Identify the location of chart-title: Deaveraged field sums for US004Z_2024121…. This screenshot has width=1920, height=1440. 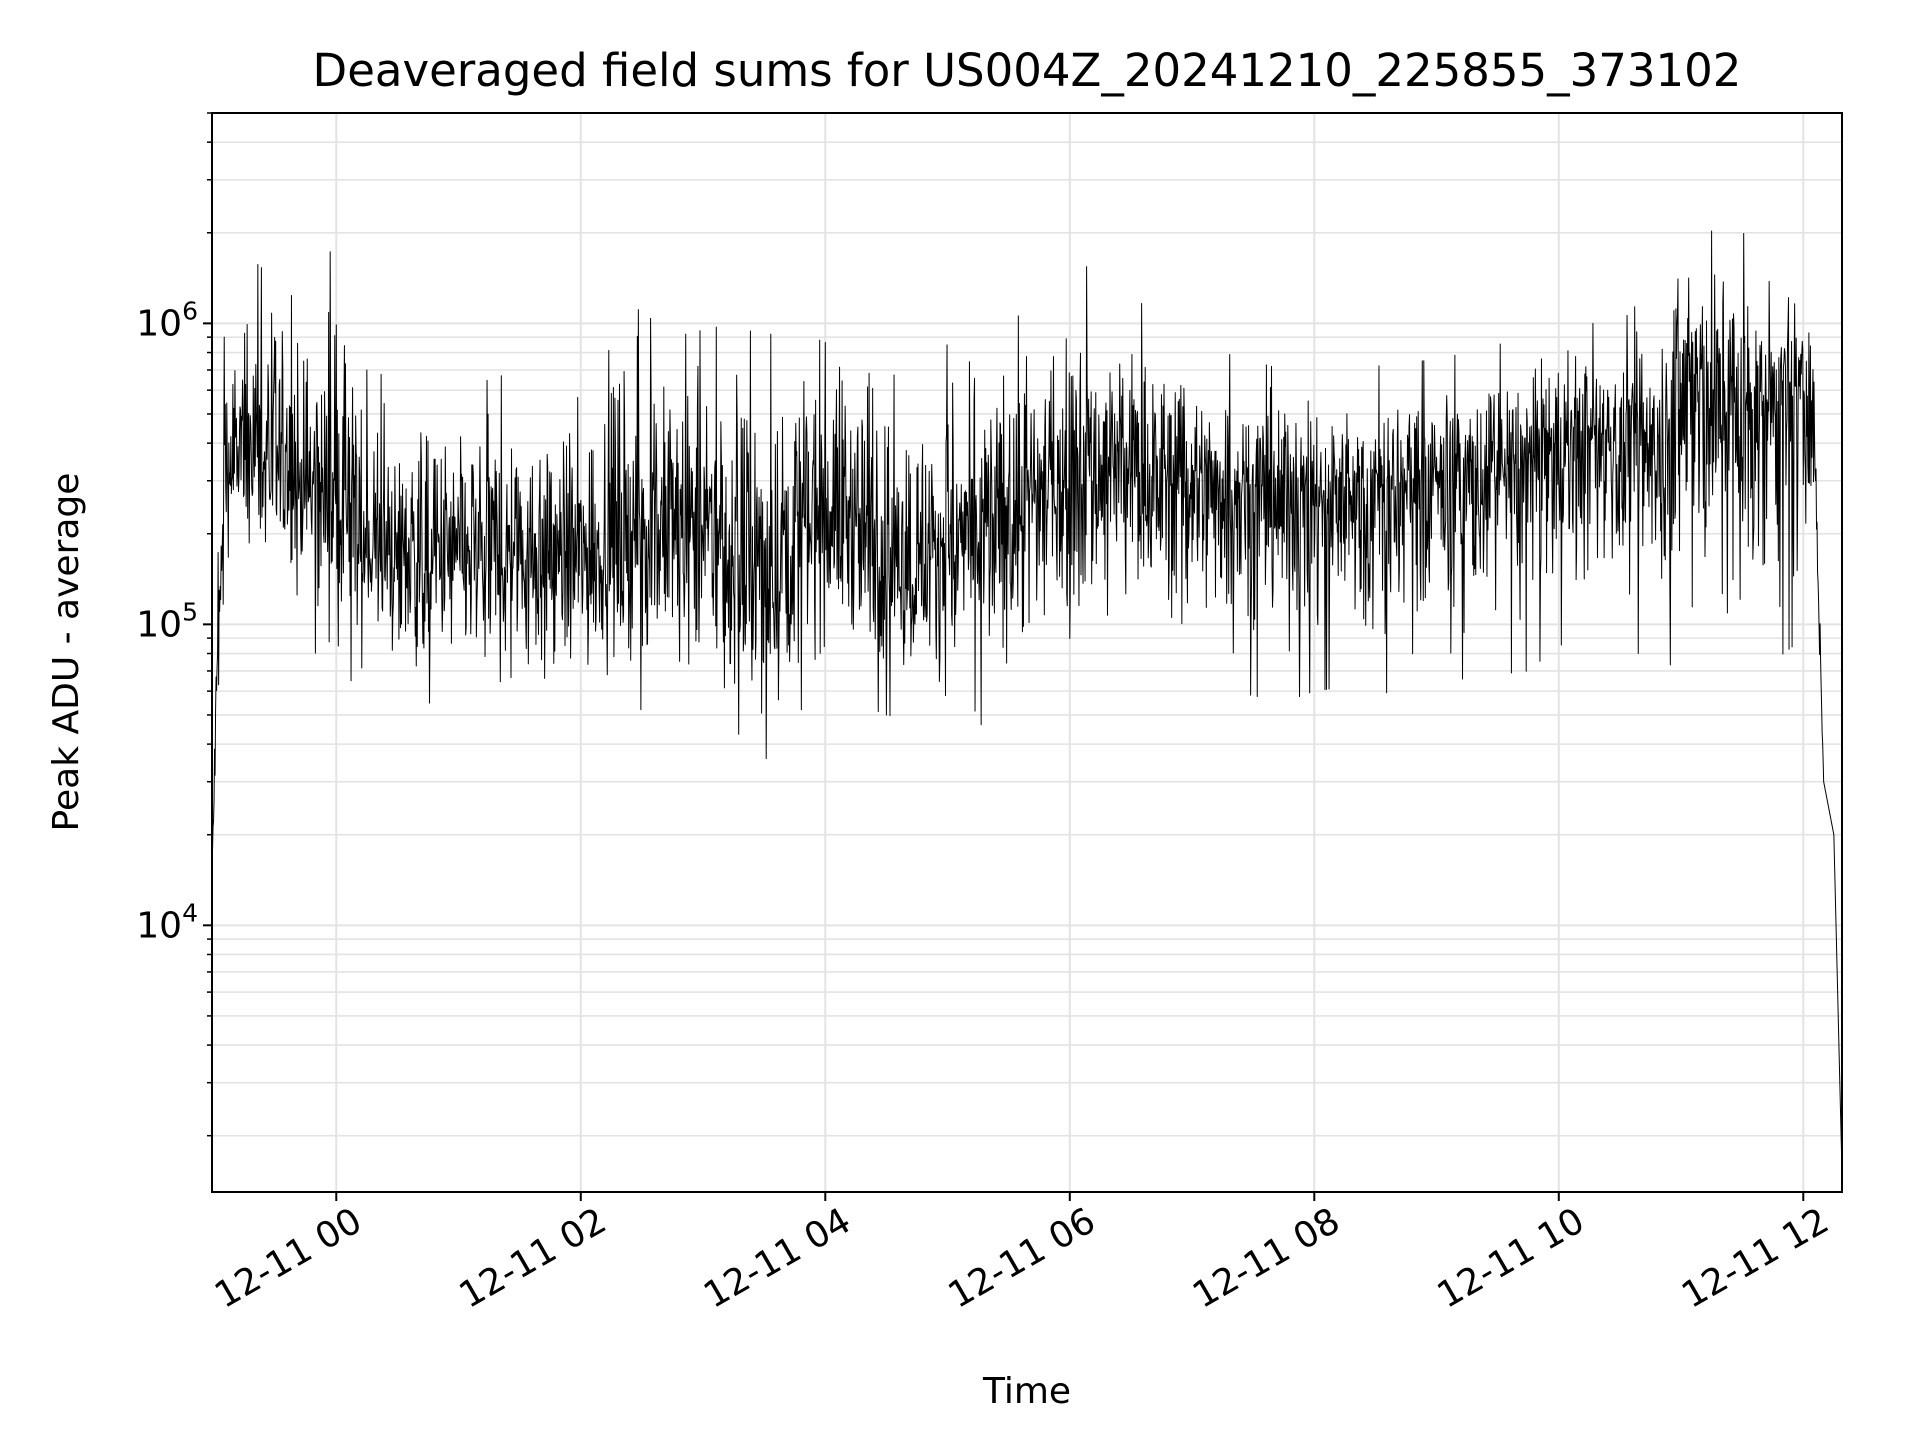
(1027, 70).